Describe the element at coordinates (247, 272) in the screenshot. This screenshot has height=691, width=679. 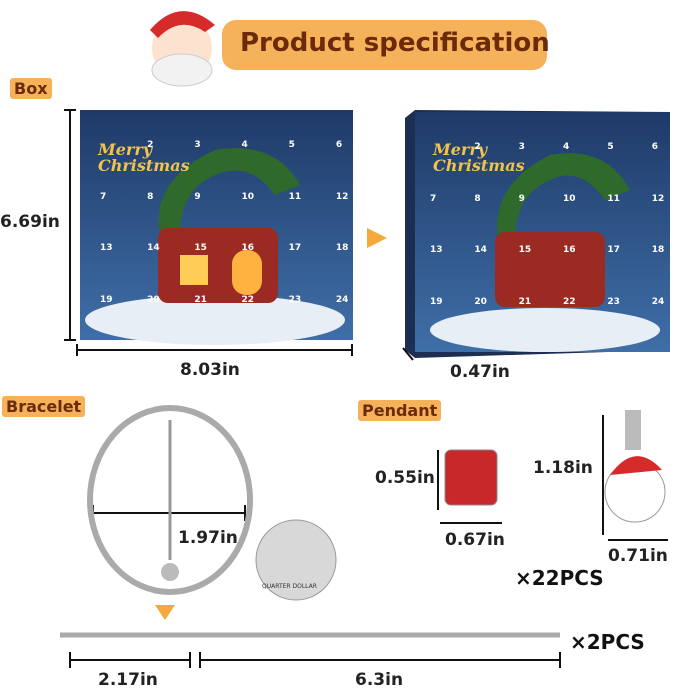
I see `door` at that location.